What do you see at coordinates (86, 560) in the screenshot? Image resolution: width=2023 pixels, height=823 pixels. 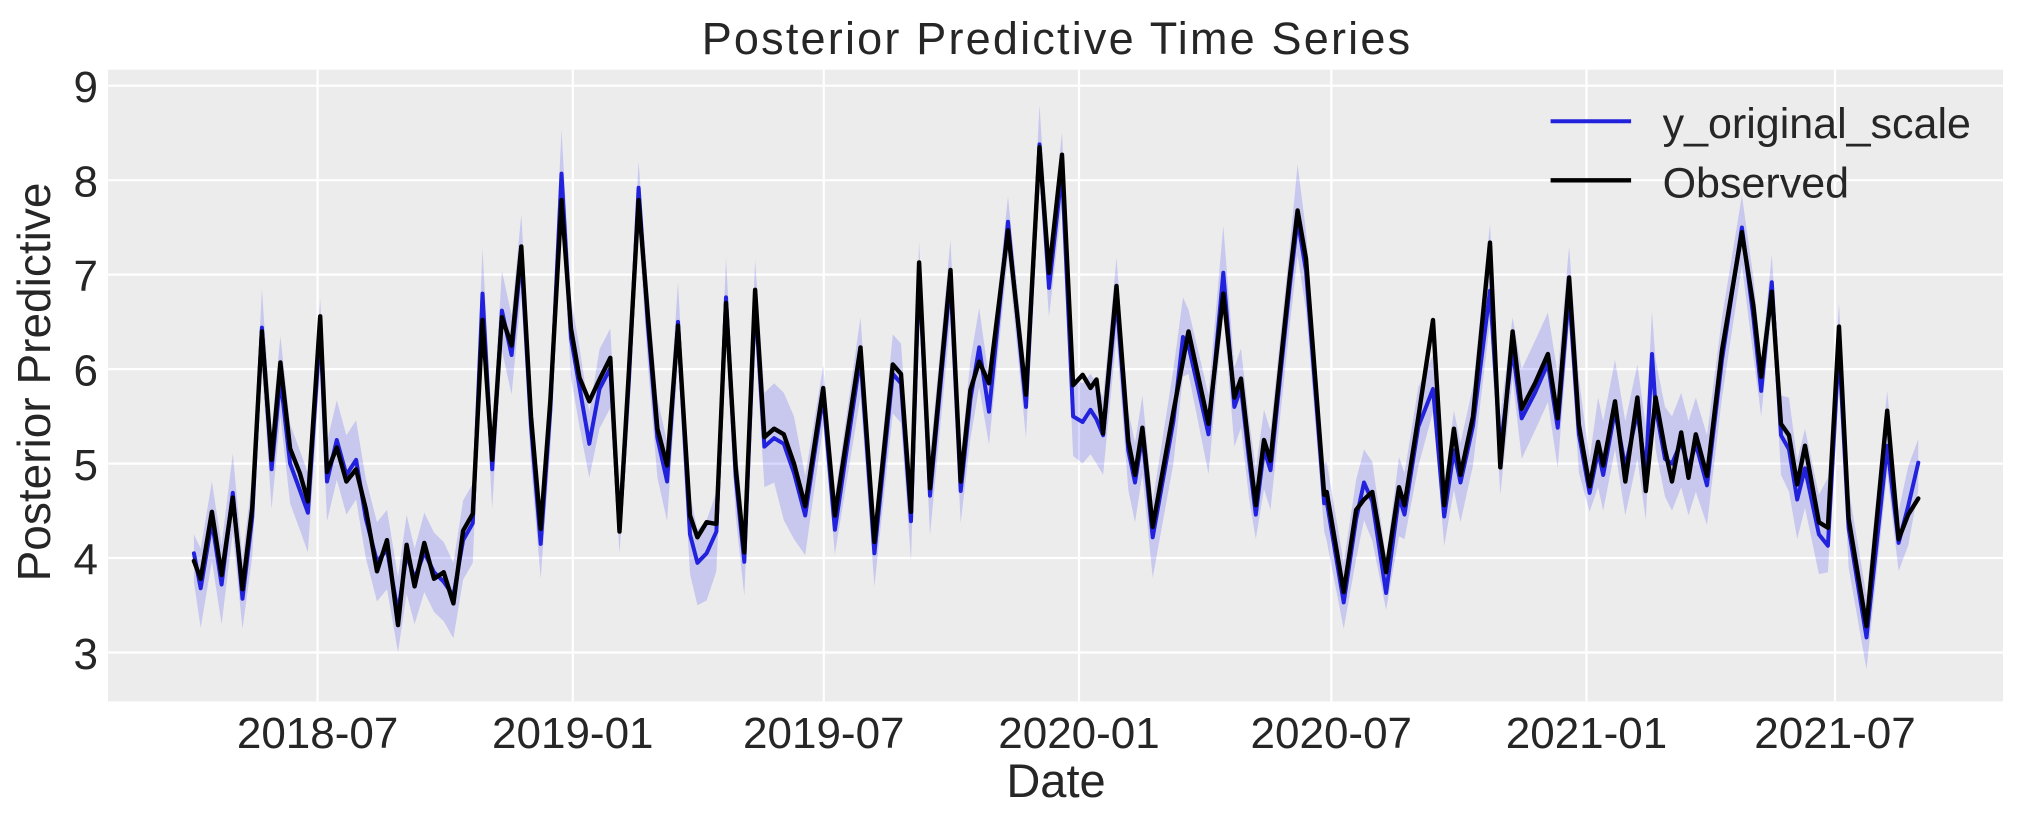 I see `svg-text: 4` at bounding box center [86, 560].